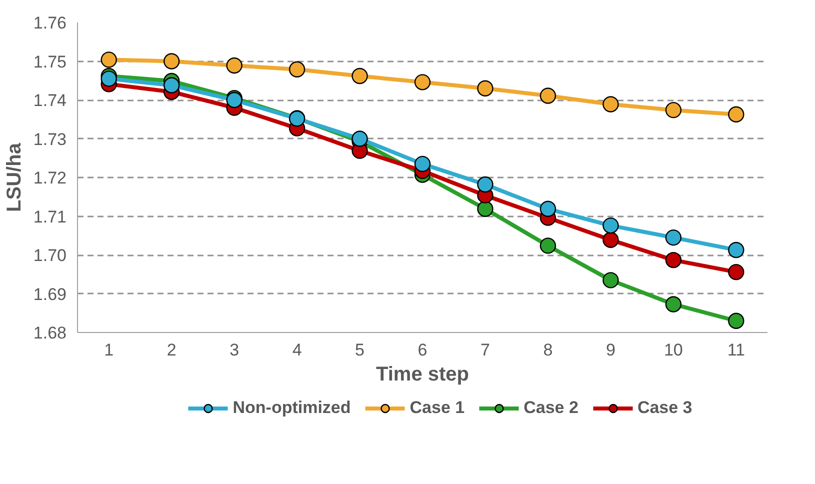 This screenshot has width=815, height=484. What do you see at coordinates (673, 350) in the screenshot?
I see `x-tick-label: 10` at bounding box center [673, 350].